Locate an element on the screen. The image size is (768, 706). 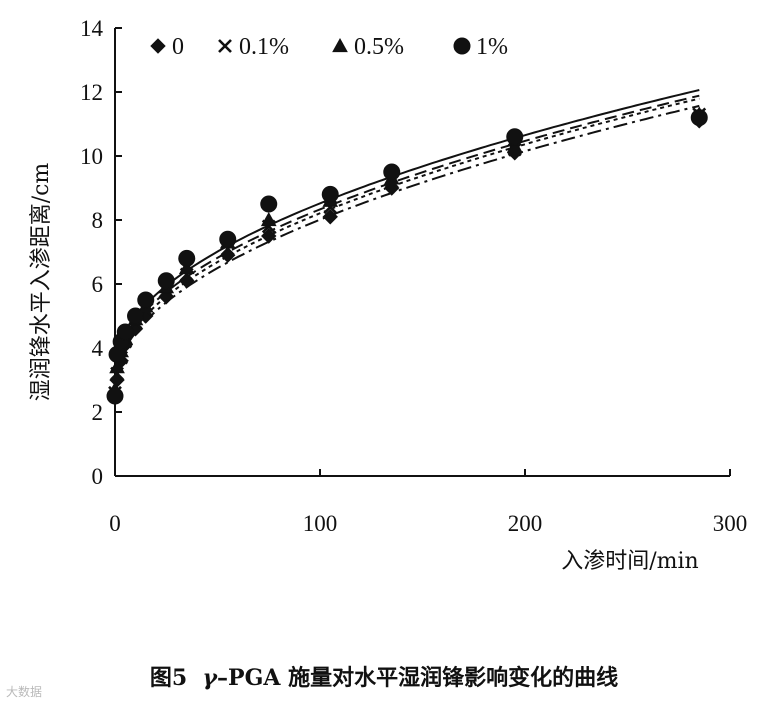
y-tick-label: 6 is located at coordinates (98, 284).